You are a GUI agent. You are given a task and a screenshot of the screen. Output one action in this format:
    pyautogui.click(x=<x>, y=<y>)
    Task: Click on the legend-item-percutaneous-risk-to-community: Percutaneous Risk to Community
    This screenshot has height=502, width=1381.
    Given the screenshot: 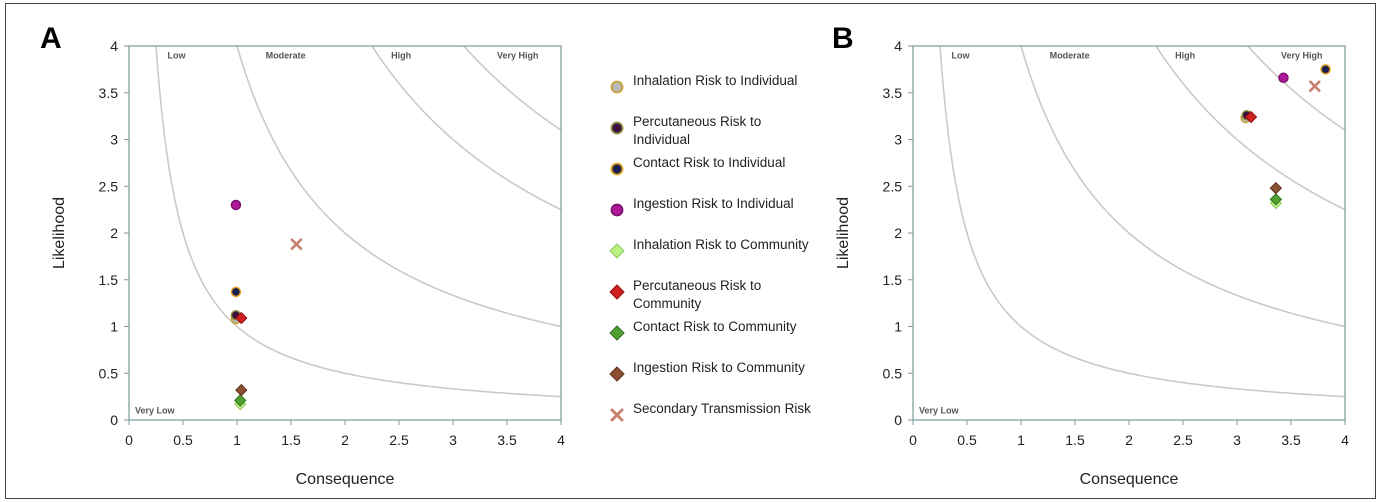 What is the action you would take?
    pyautogui.click(x=713, y=297)
    